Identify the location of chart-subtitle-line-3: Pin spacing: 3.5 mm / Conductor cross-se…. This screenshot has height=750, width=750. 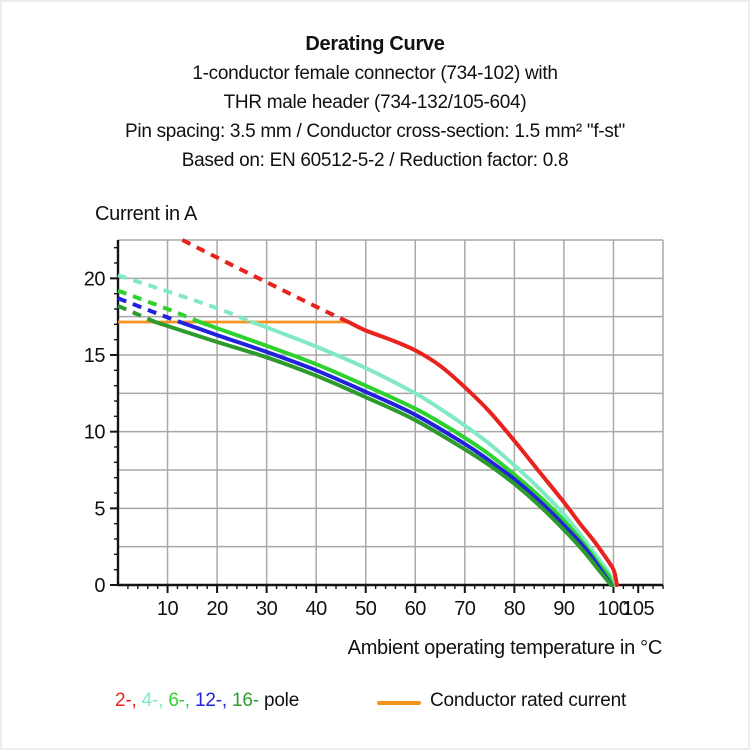
(375, 131).